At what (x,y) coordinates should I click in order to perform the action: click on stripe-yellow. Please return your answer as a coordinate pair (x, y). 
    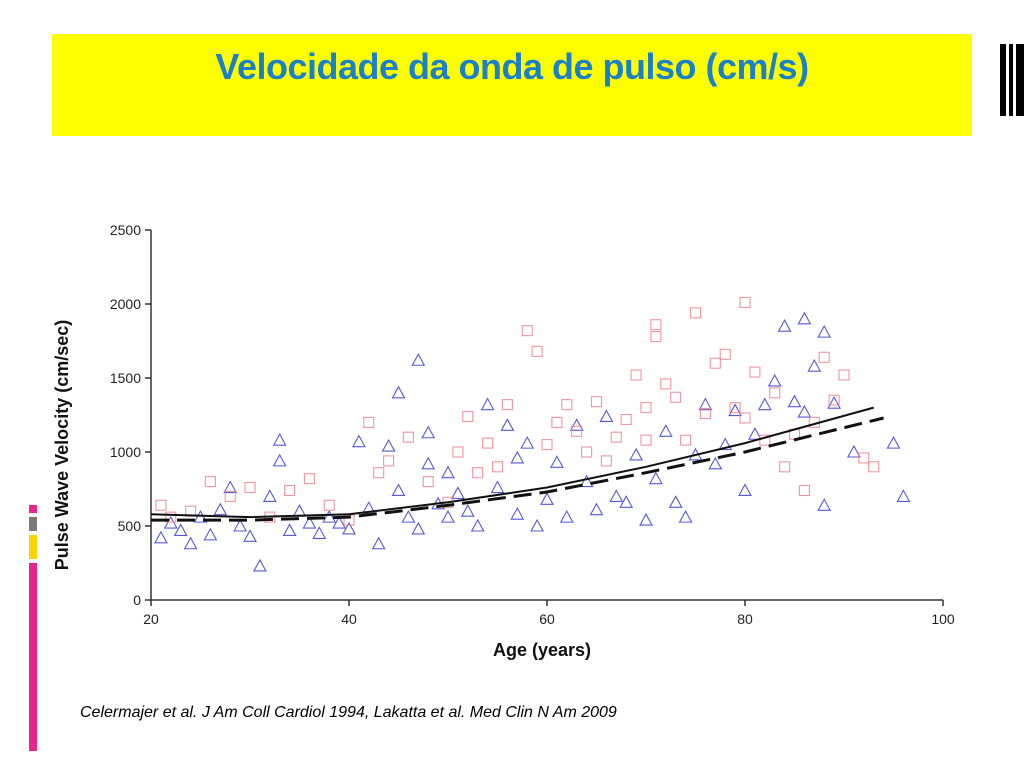
    Looking at the image, I should click on (33, 547).